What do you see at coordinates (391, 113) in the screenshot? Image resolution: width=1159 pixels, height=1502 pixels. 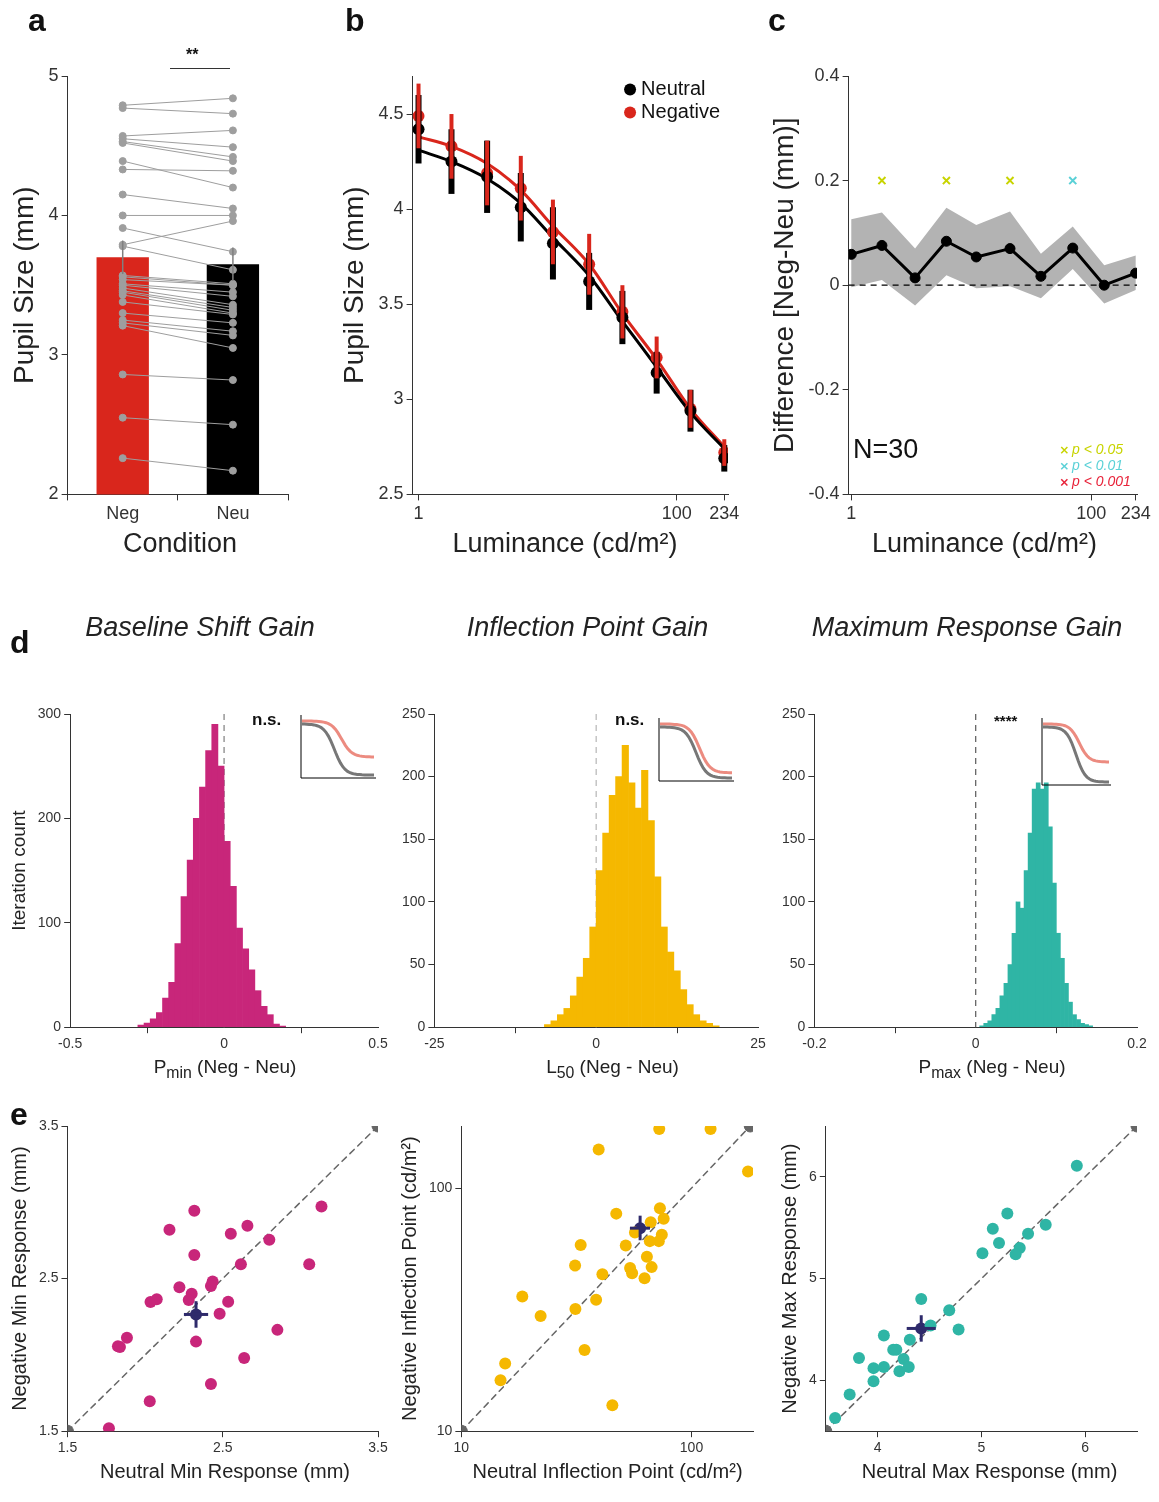 I see `y-tick-label: 4.5` at bounding box center [391, 113].